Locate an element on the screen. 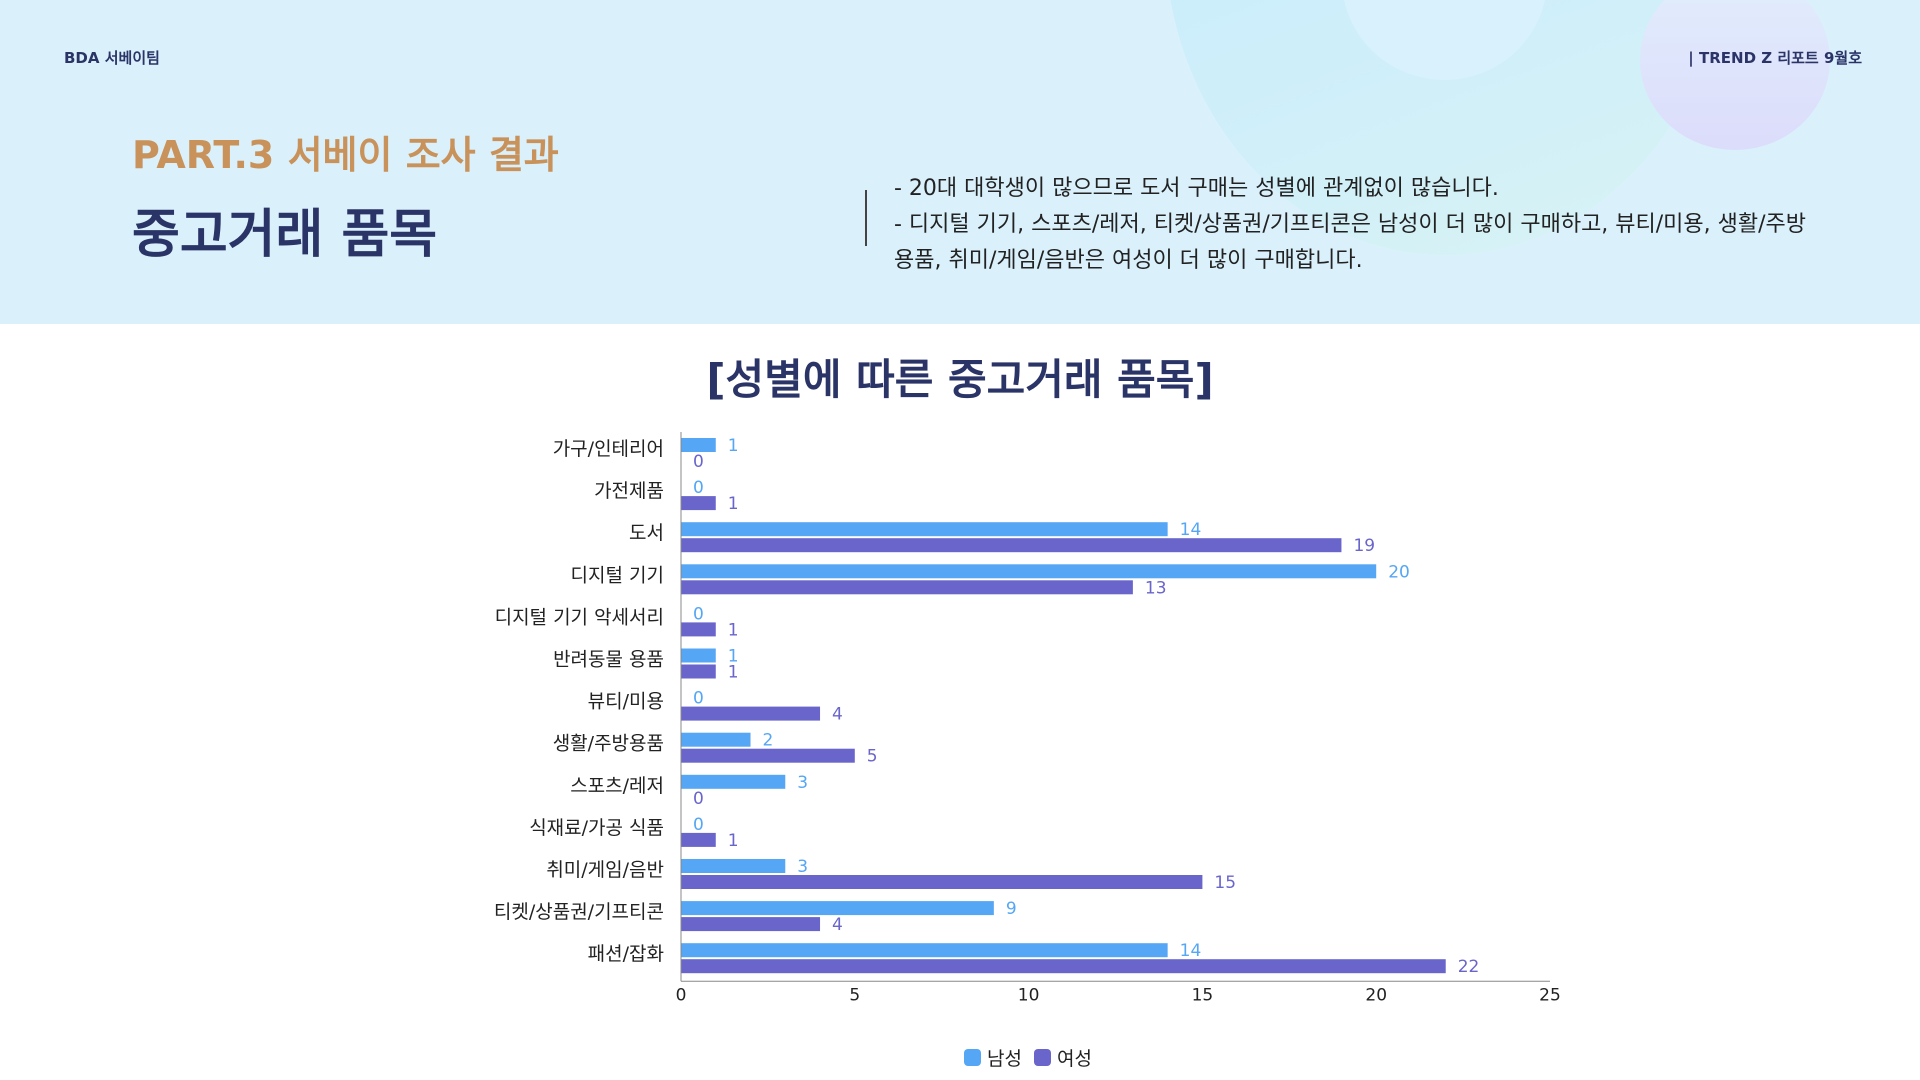 The width and height of the screenshot is (1920, 1080). x-tick-label: 25 is located at coordinates (1550, 995).